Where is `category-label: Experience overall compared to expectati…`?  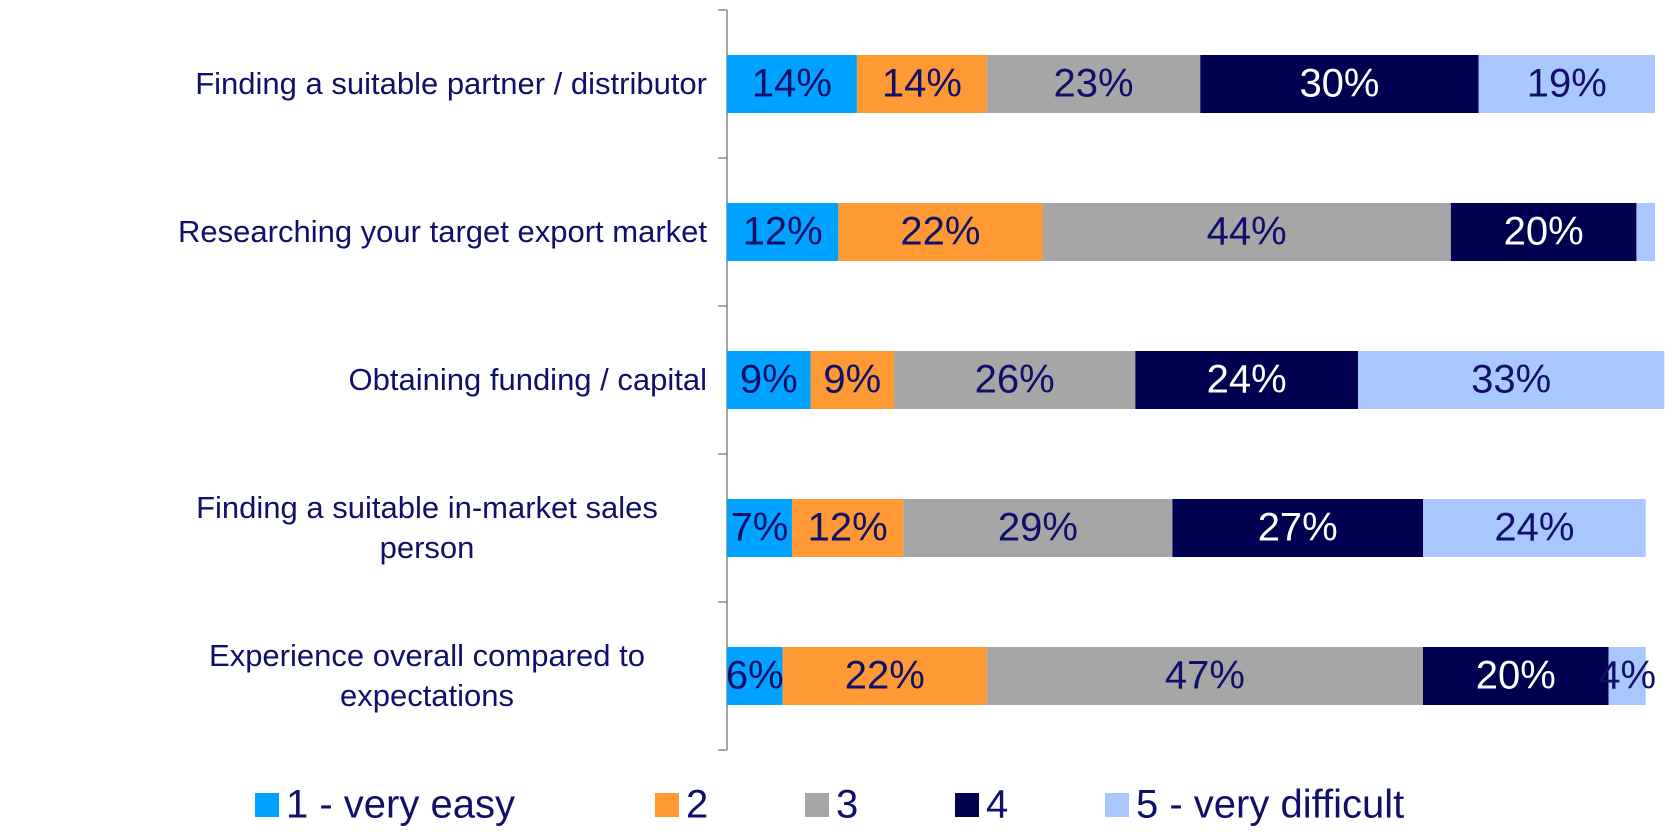 category-label: Experience overall compared to expectati… is located at coordinates (427, 675).